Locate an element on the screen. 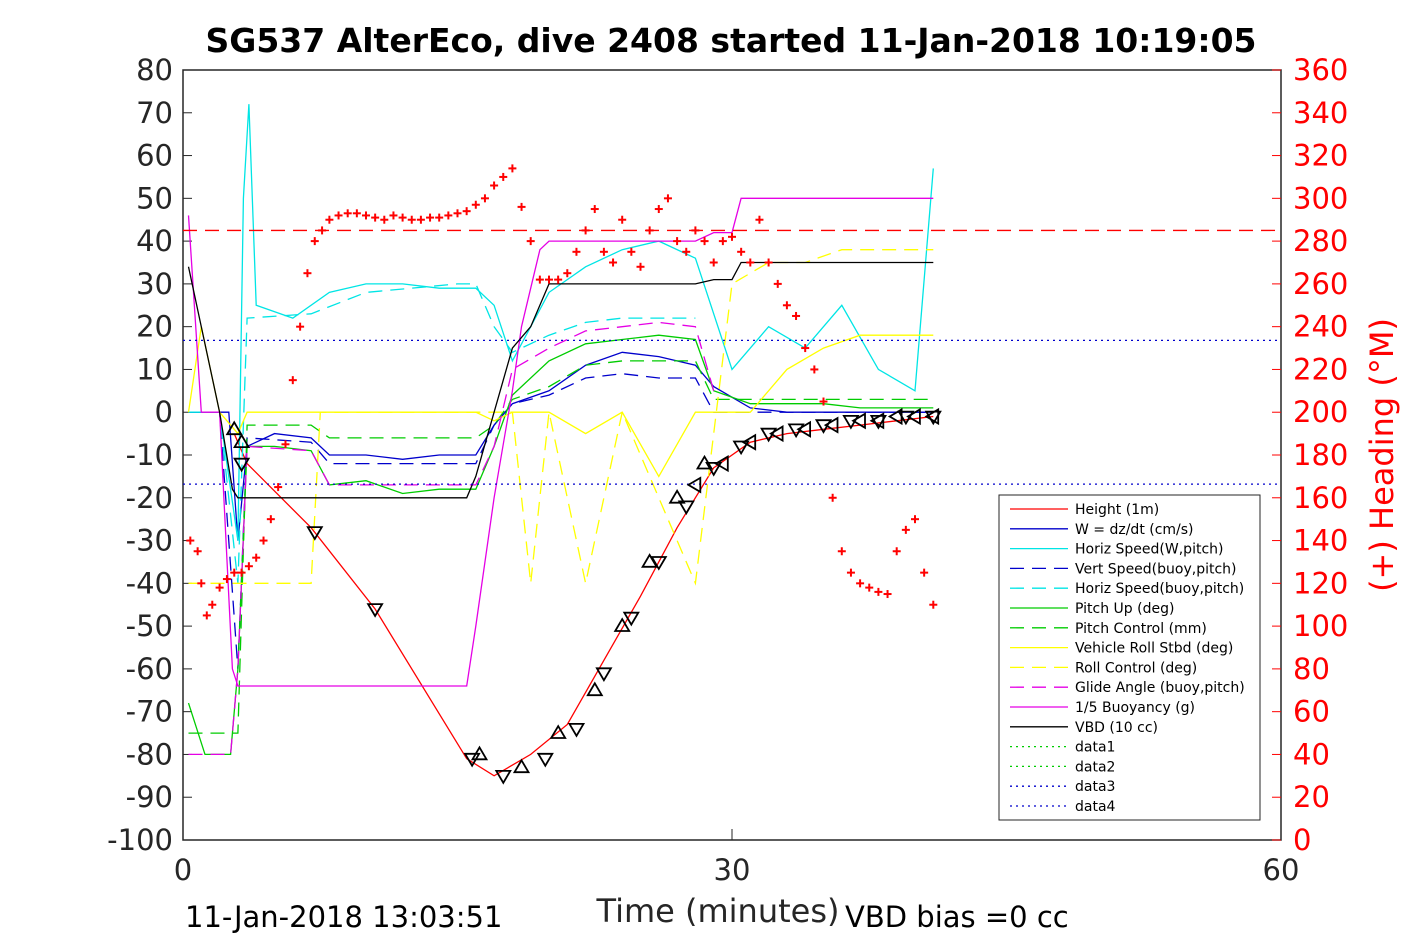 The image size is (1417, 945). y2-tick-label: 300 is located at coordinates (1320, 198).